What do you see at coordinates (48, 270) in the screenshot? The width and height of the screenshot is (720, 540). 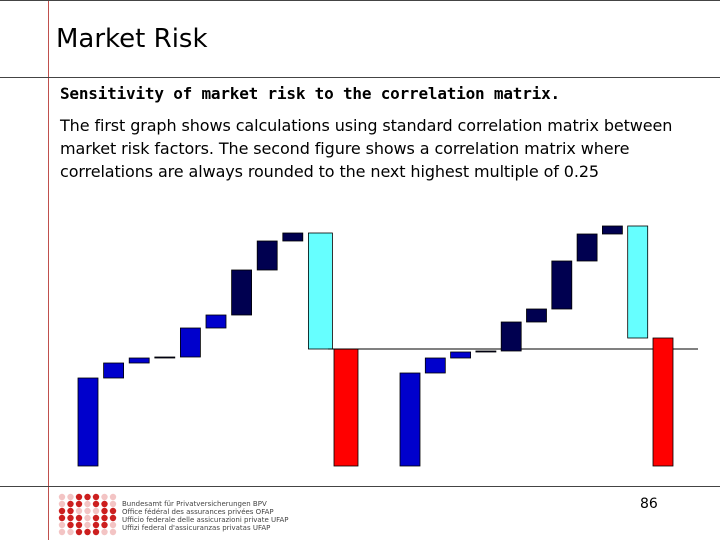 I see `accent-vertical-line` at bounding box center [48, 270].